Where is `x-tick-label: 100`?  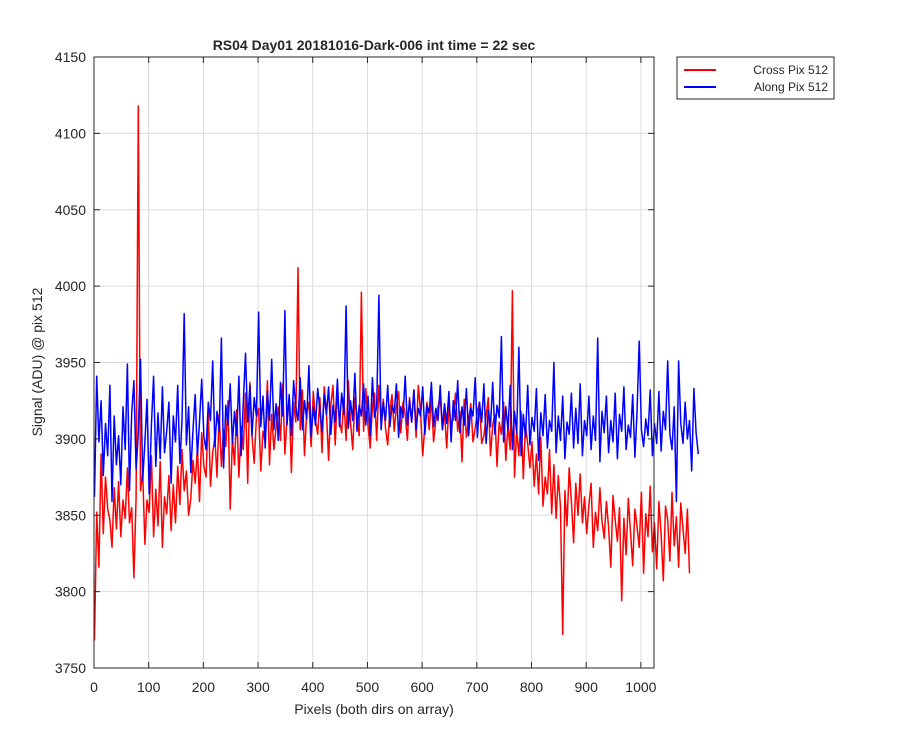
x-tick-label: 100 is located at coordinates (149, 687).